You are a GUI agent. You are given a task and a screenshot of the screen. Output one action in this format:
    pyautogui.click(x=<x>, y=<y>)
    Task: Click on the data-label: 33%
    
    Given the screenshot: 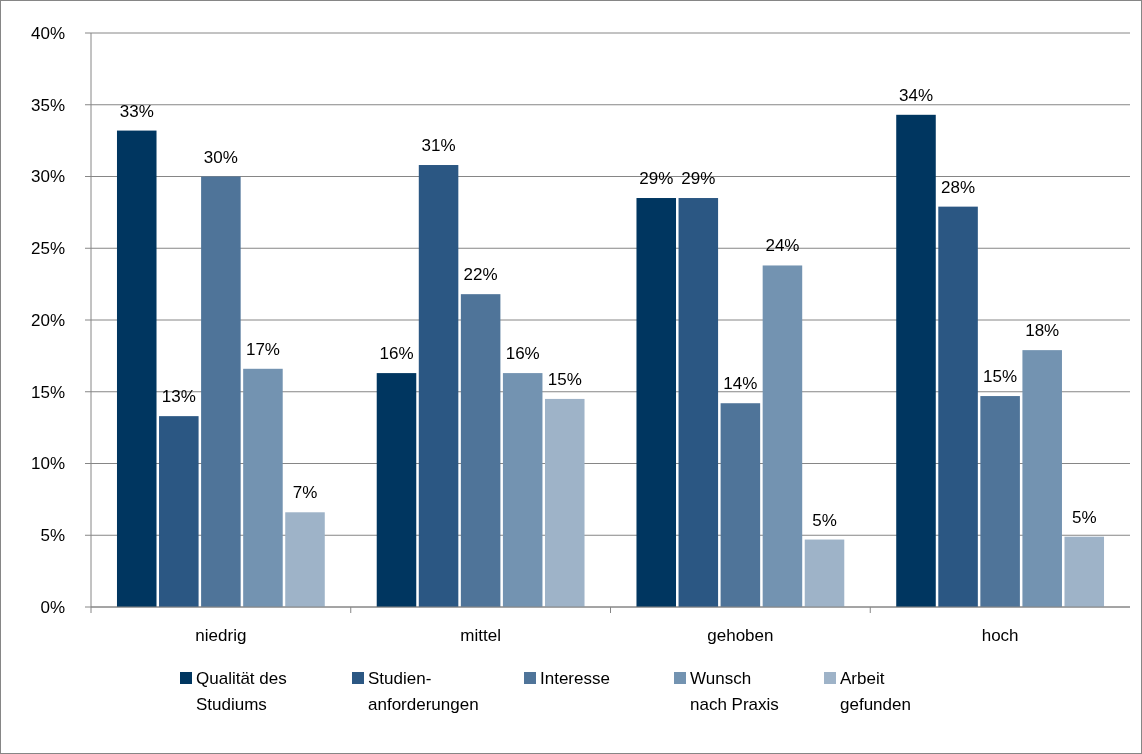 What is the action you would take?
    pyautogui.click(x=136, y=111)
    